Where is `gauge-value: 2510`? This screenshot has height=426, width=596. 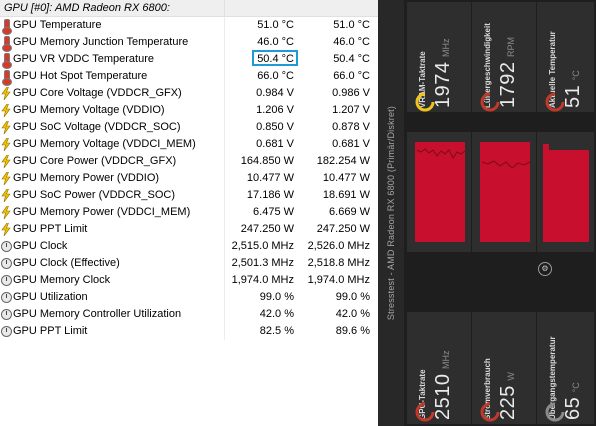
gauge-value: 2510 is located at coordinates (443, 397).